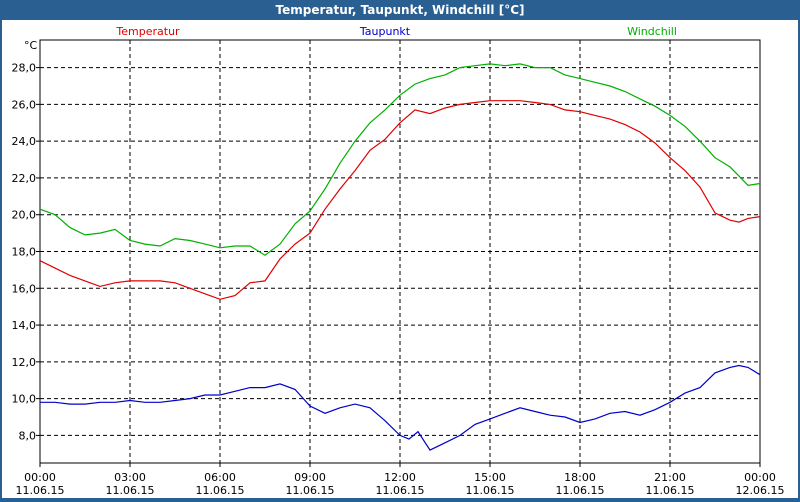 The height and width of the screenshot is (502, 800). I want to click on legend-temperatur: Temperatur, so click(147, 31).